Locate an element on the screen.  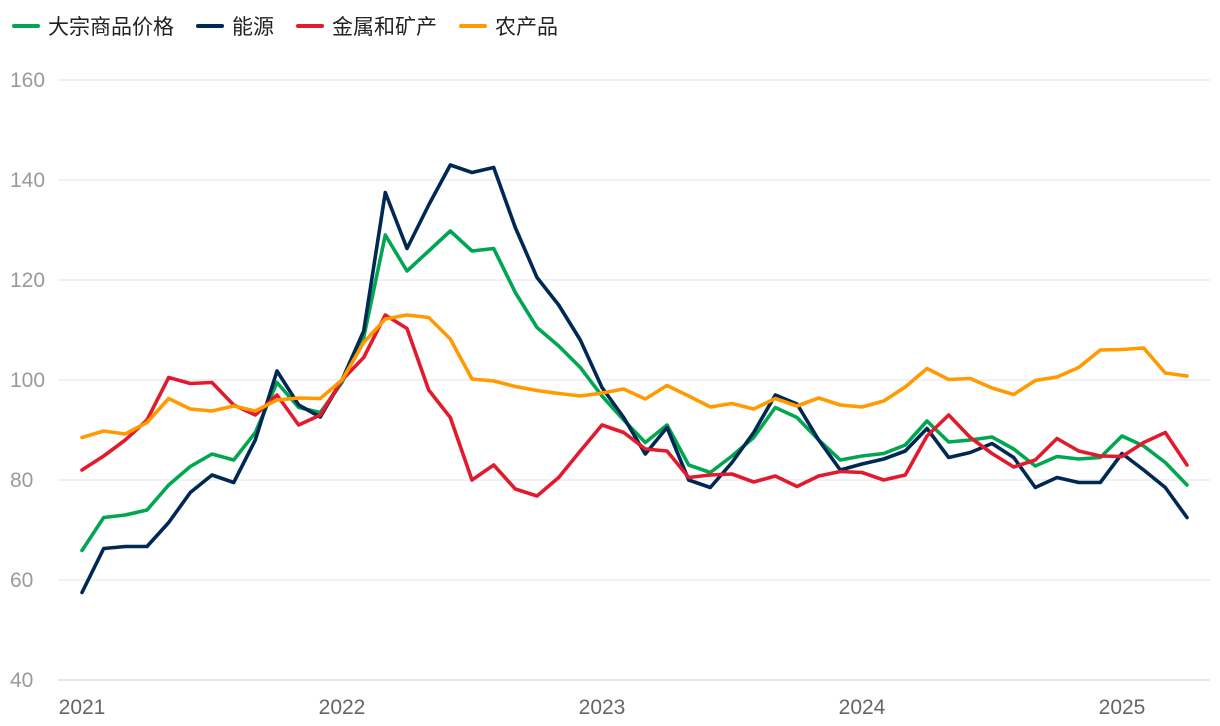
y-tick-label-160: 160 is located at coordinates (27, 80).